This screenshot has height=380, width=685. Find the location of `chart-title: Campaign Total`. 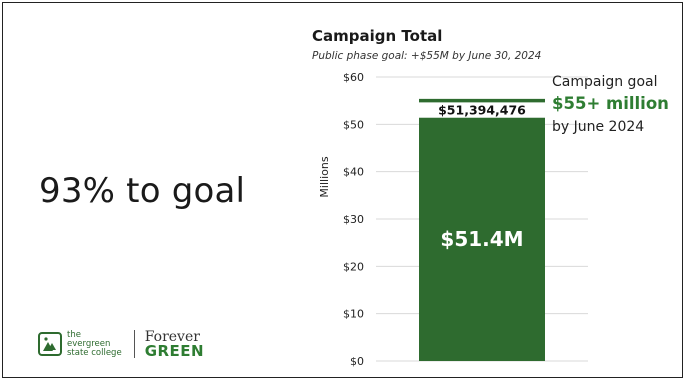

chart-title: Campaign Total is located at coordinates (377, 36).